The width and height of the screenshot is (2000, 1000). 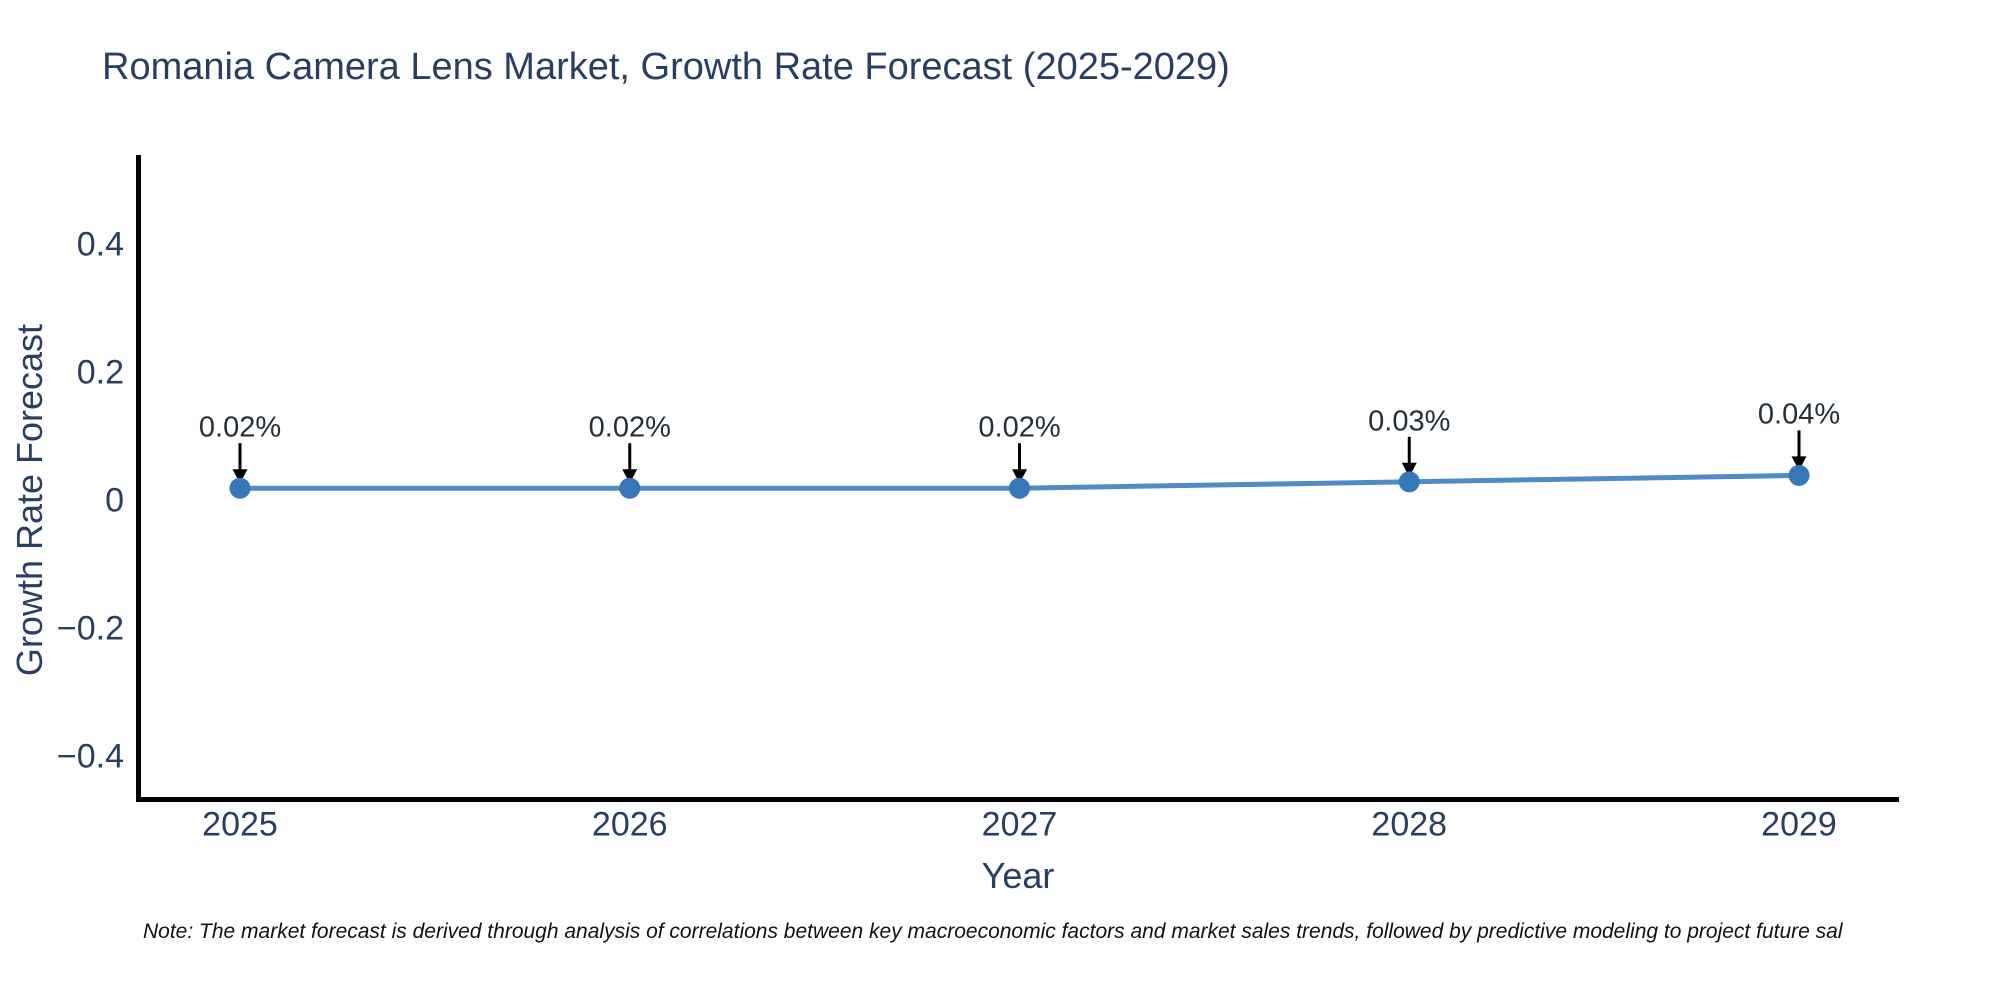 I want to click on x-tick-label: 2029, so click(x=1799, y=824).